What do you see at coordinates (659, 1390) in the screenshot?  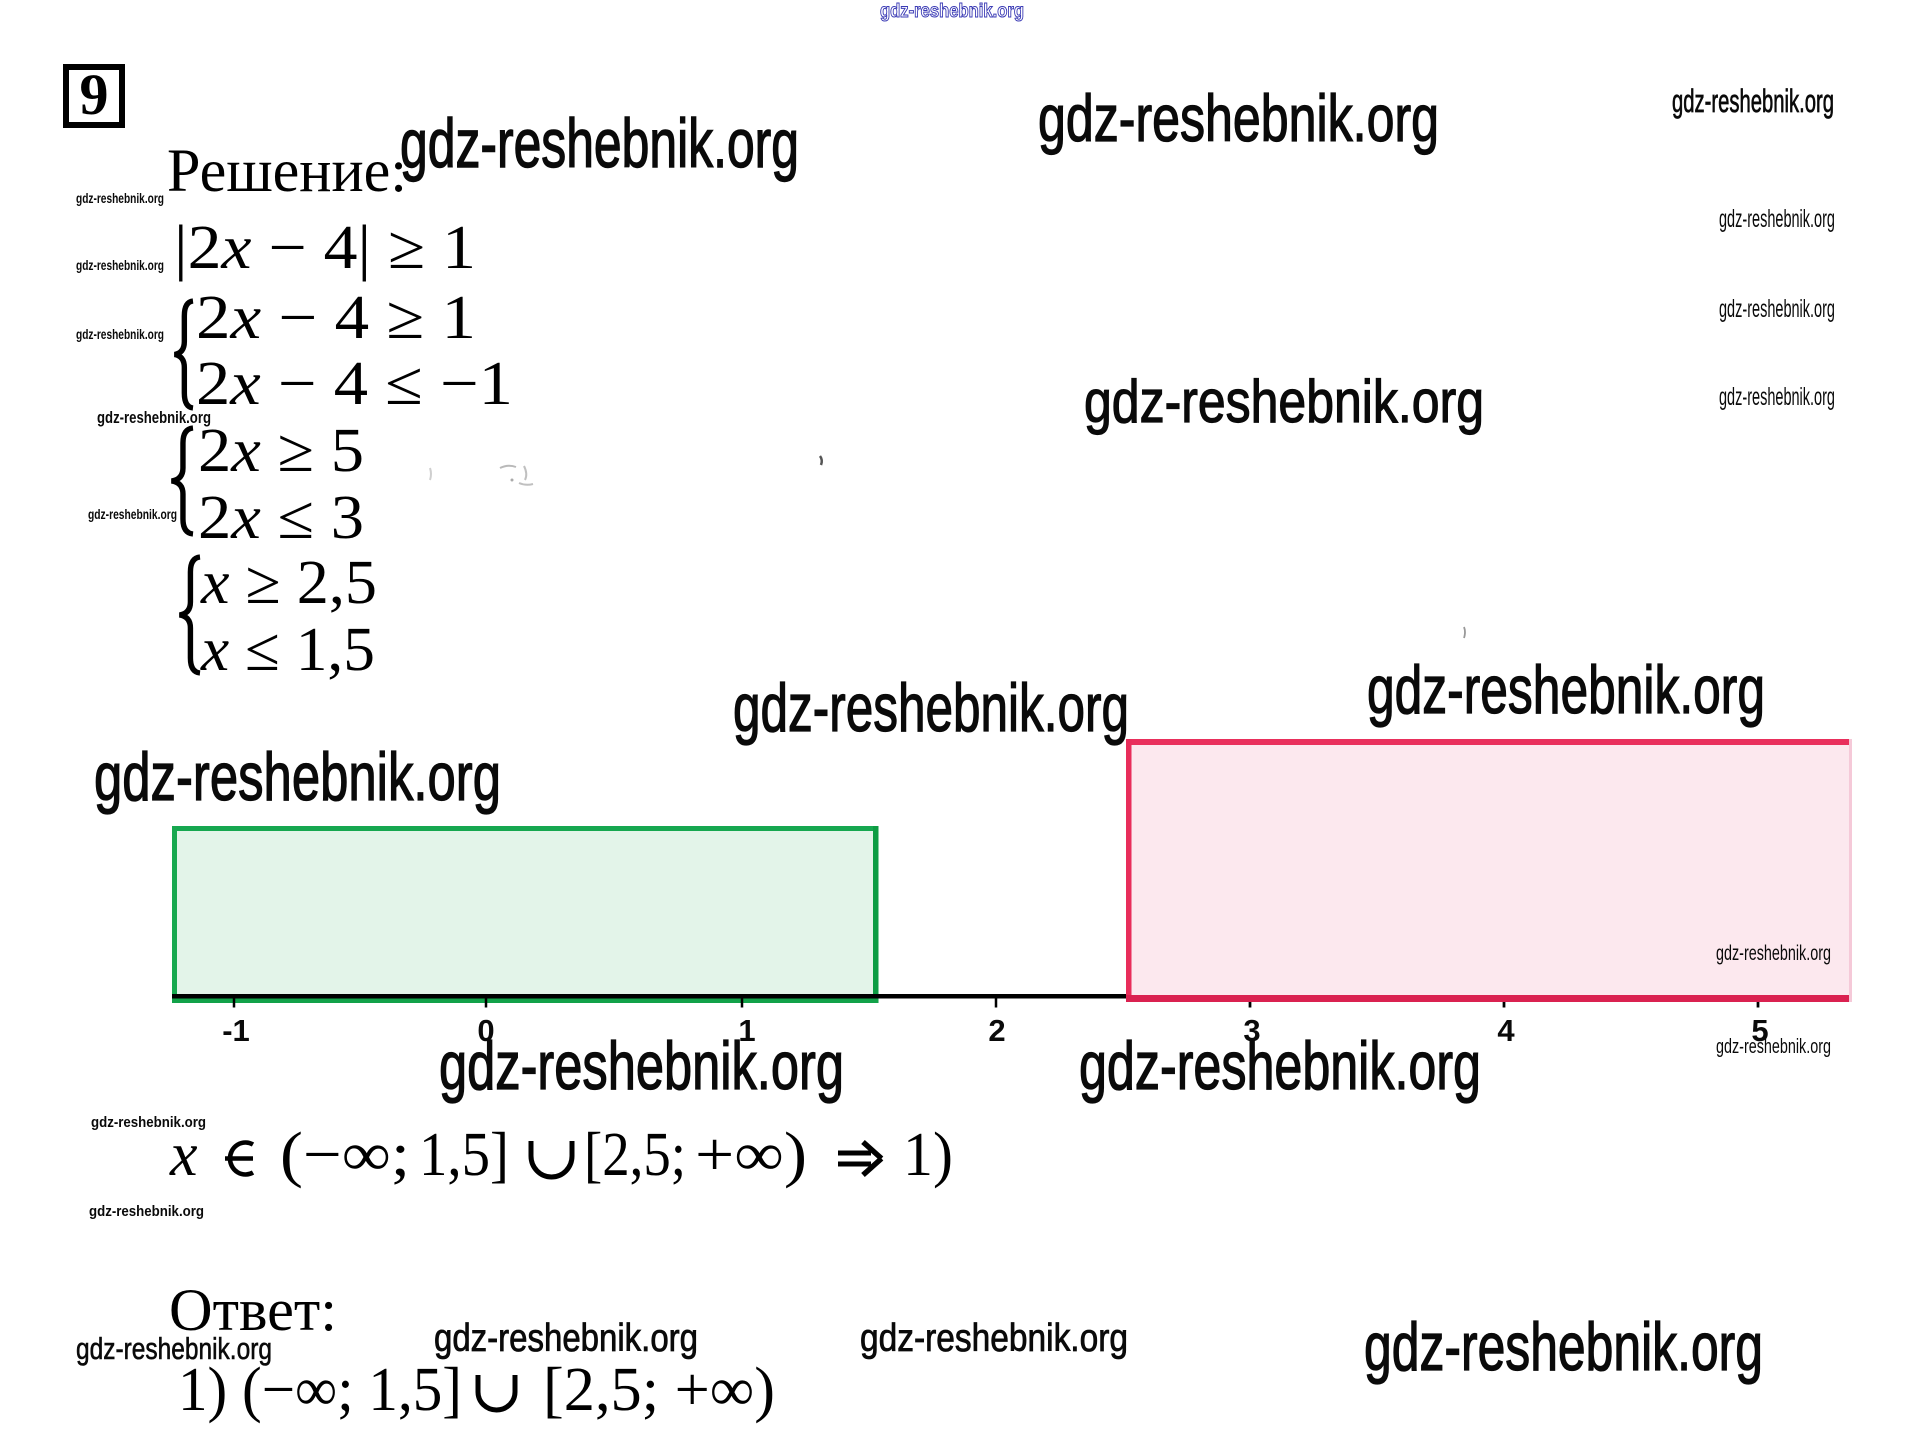 I see `svg-text: [2,5; +∞)` at bounding box center [659, 1390].